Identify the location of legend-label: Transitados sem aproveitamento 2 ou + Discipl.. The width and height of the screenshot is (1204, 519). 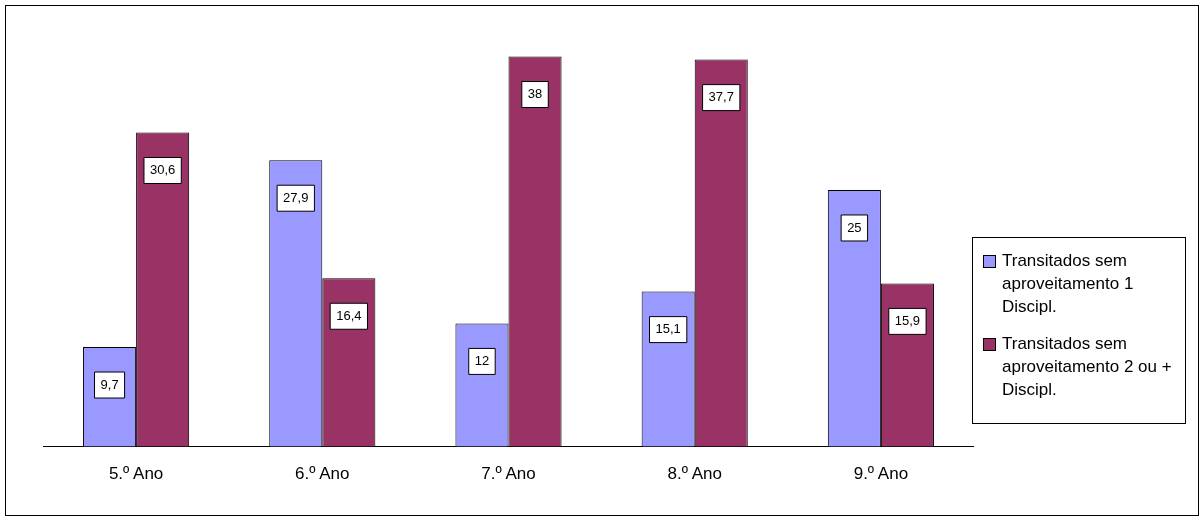
(1087, 367).